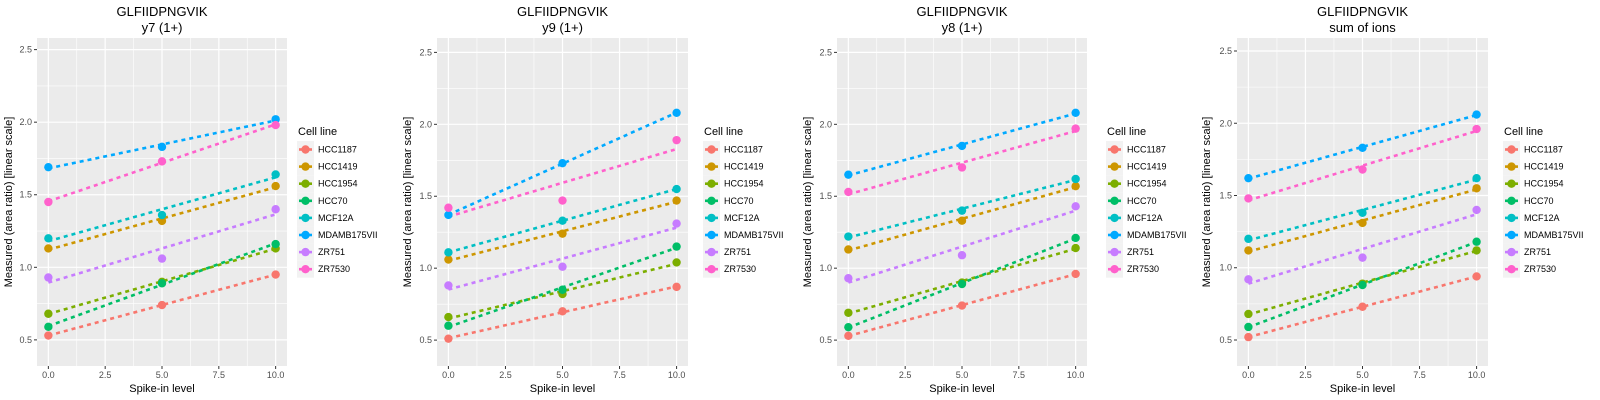 The image size is (1600, 400). I want to click on legend-label: HCC1419, so click(744, 167).